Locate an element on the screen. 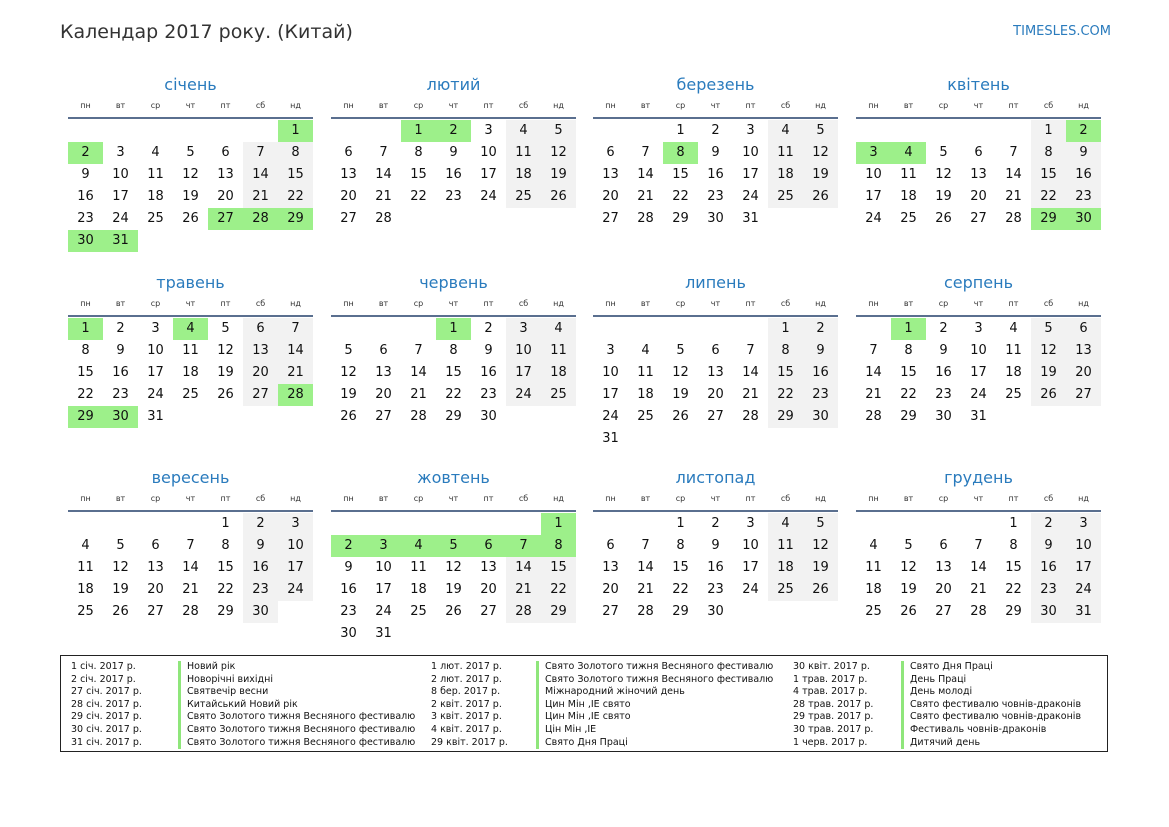  day-cell: 27 is located at coordinates (610, 611).